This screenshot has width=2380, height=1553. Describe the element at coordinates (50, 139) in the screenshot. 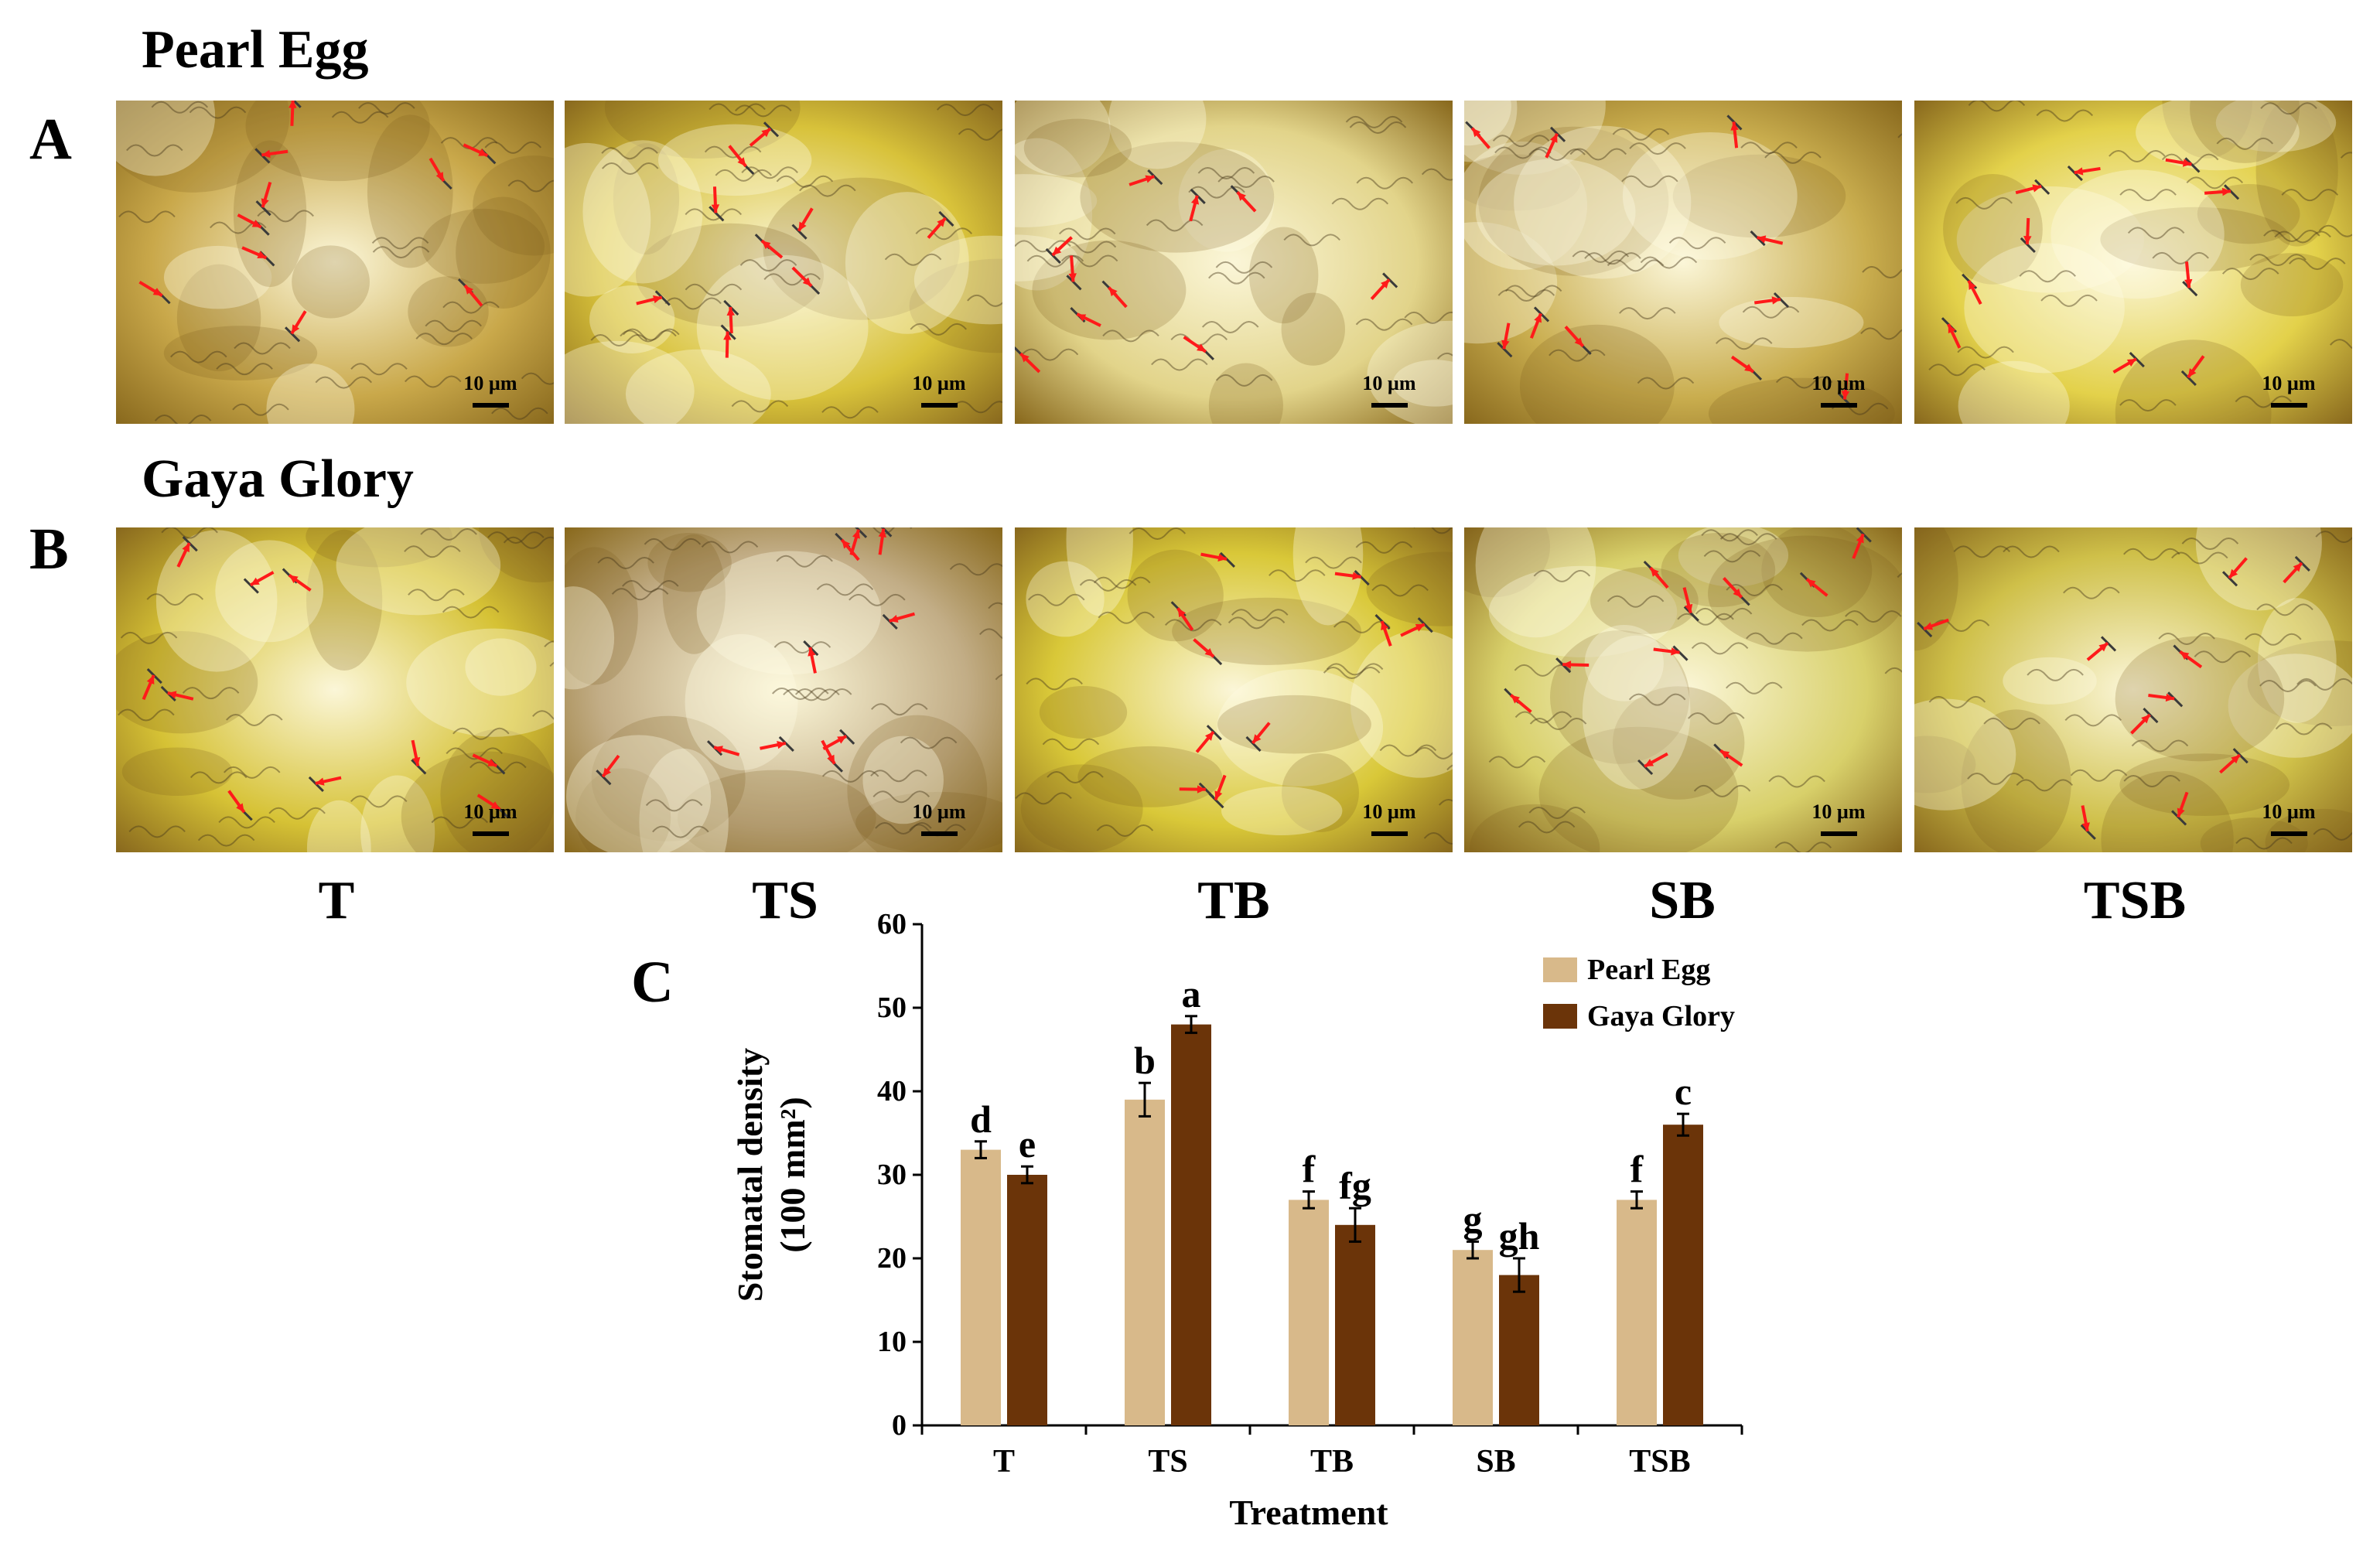

I see `panel-letter-a: A` at that location.